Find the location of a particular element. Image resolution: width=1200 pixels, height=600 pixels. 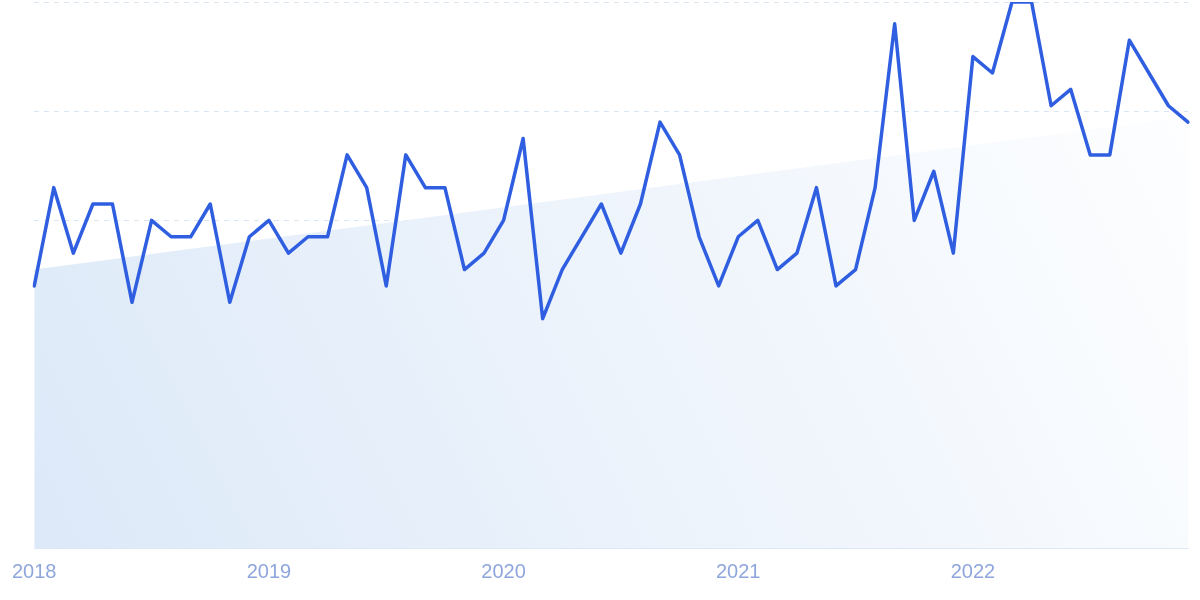

x-tick-label: 2021 is located at coordinates (738, 570).